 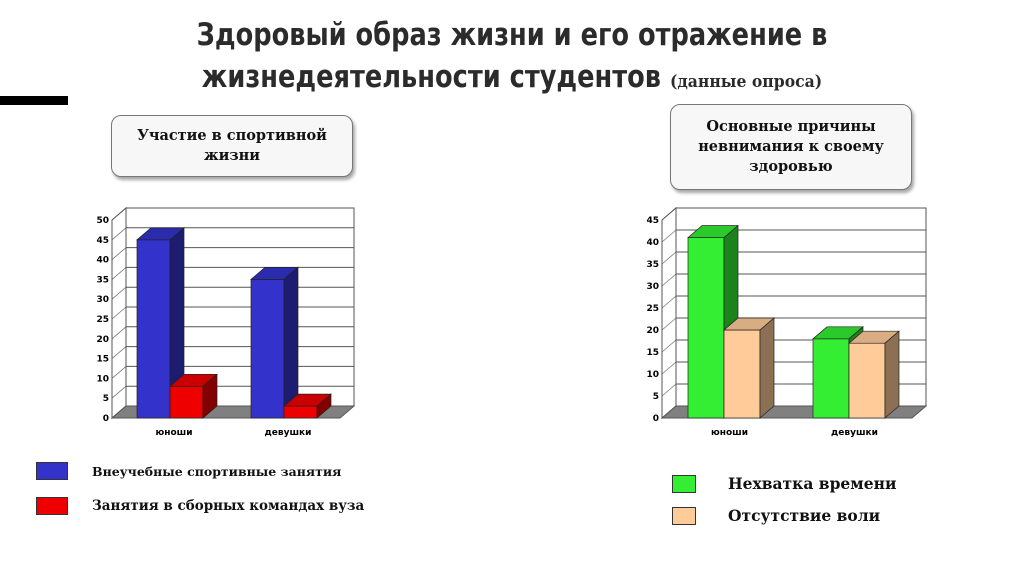 What do you see at coordinates (854, 433) in the screenshot?
I see `right-chart-category-label: девушки` at bounding box center [854, 433].